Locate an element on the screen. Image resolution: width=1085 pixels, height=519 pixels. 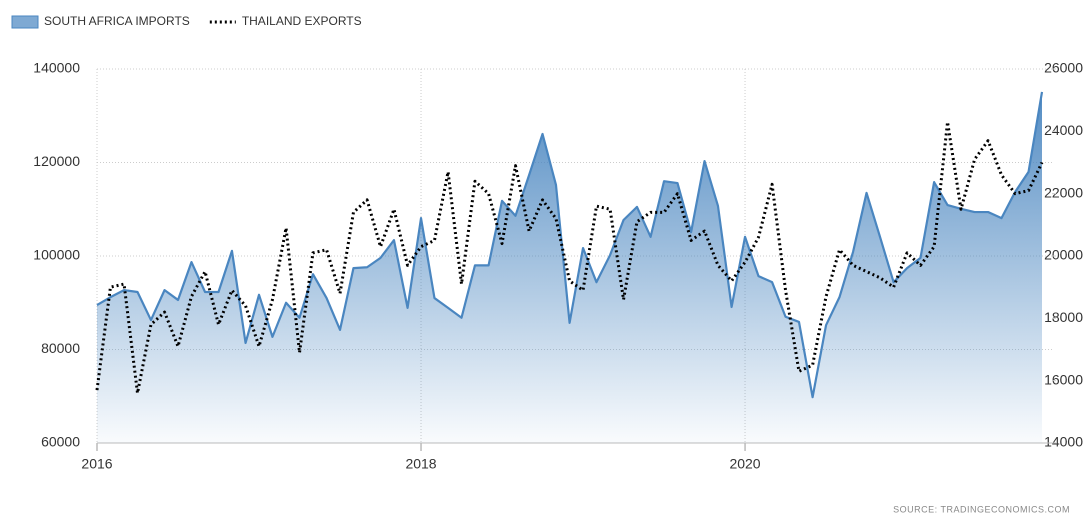
y2-tick-label: 14000 is located at coordinates (1063, 442).